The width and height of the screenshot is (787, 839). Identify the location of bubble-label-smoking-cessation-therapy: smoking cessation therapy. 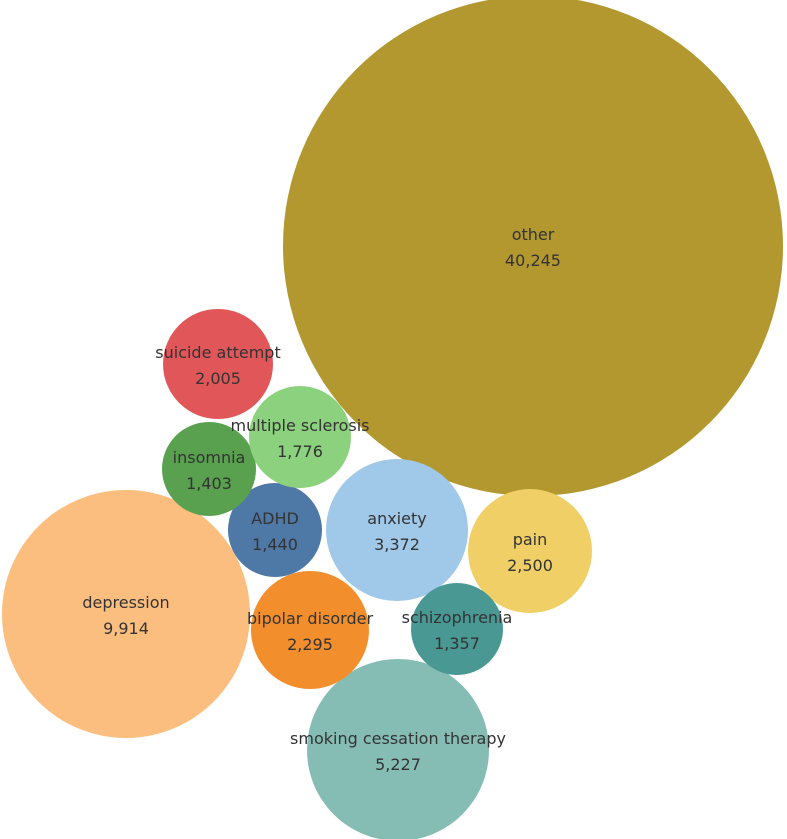
(398, 738).